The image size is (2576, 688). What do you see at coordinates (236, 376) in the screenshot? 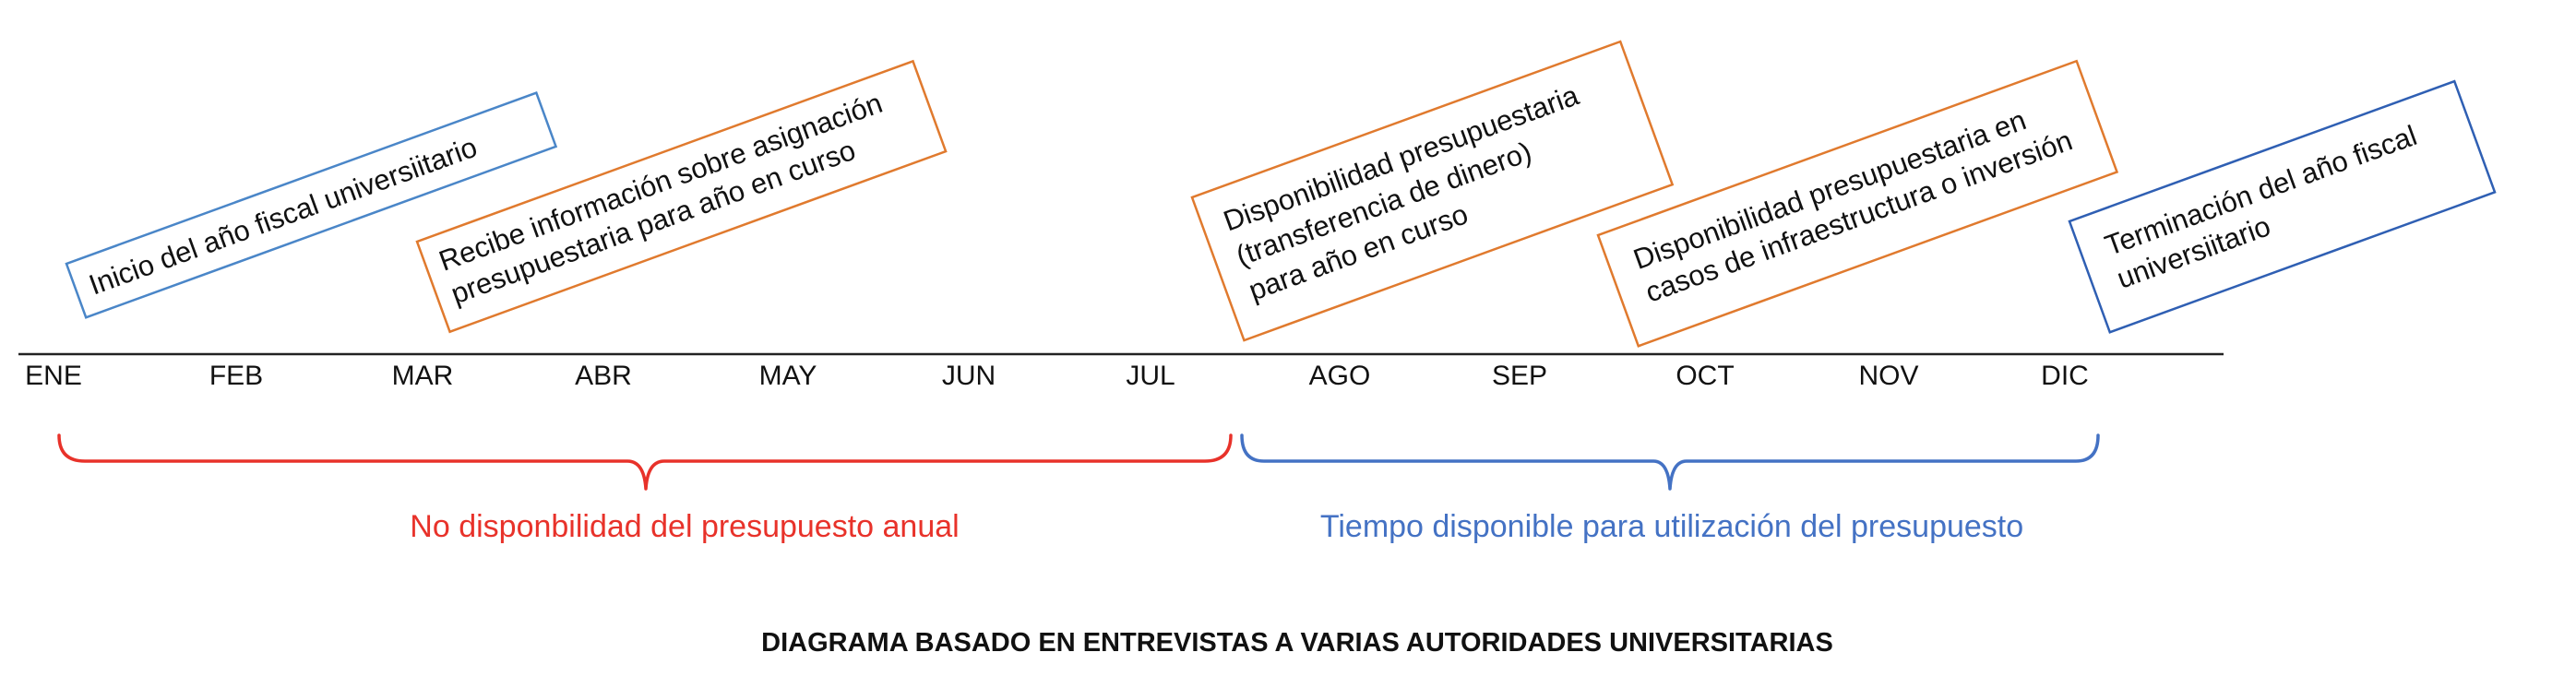
I see `month-label-feb: FEB` at bounding box center [236, 376].